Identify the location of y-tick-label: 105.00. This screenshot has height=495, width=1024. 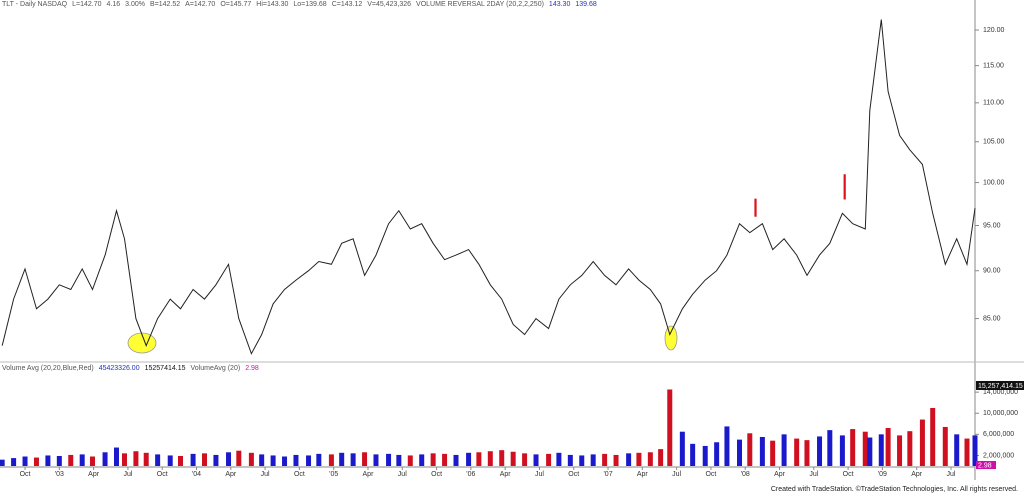
(994, 142).